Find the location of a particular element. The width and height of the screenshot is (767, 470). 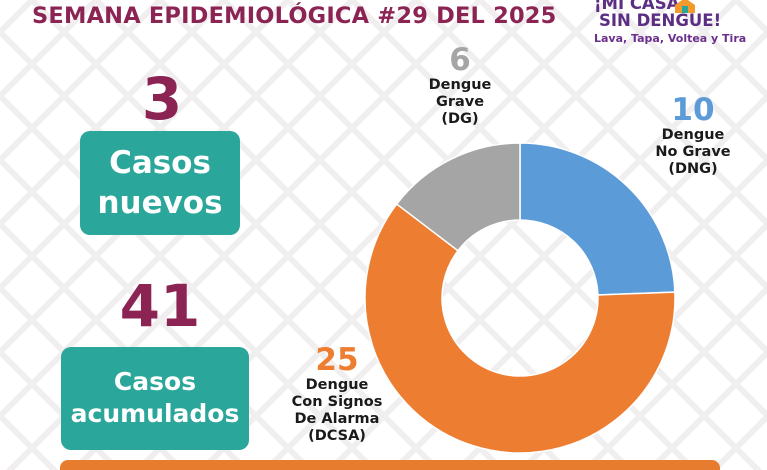

donut-slice-dng is located at coordinates (597, 219).